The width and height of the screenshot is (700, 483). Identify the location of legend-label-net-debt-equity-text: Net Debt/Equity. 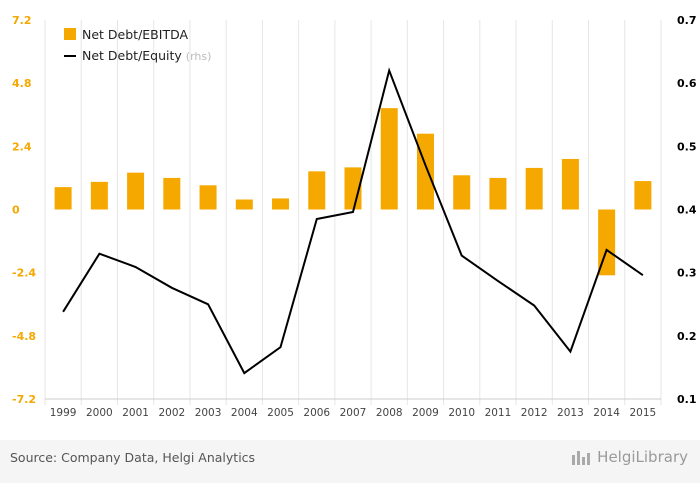
(132, 55).